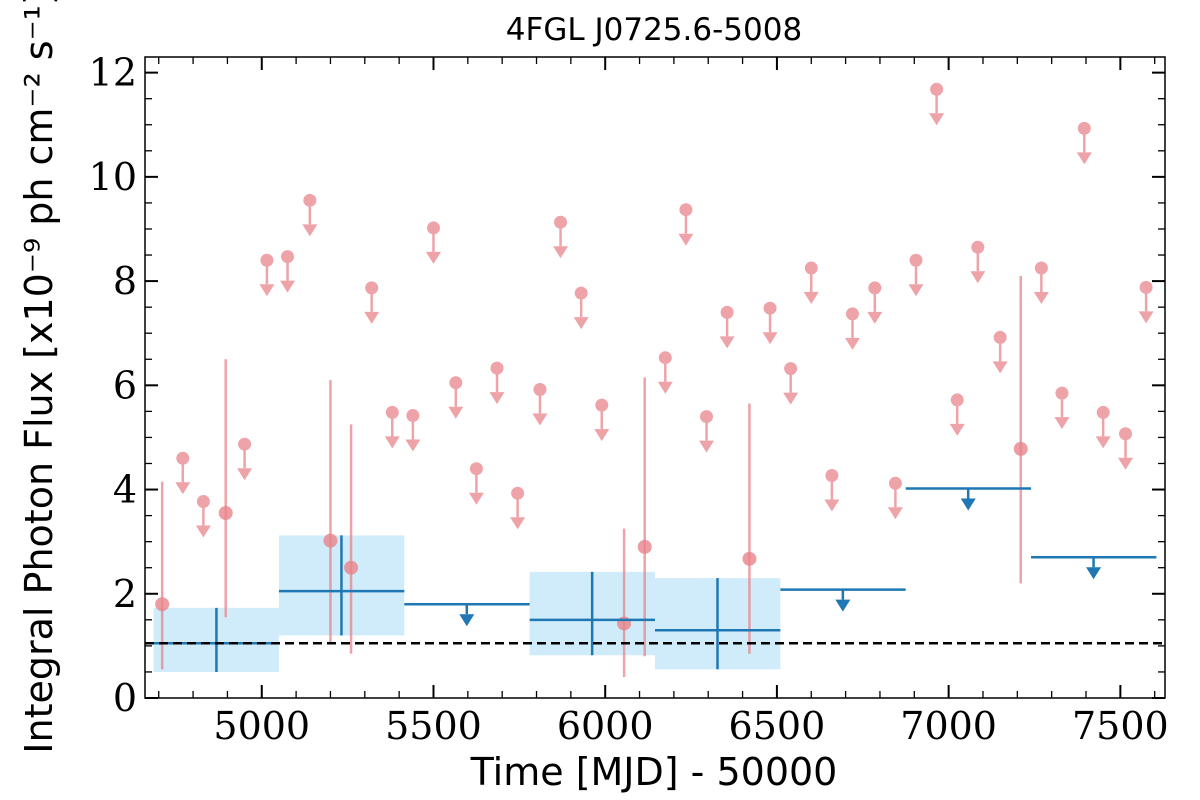 This screenshot has width=1200, height=800. Describe the element at coordinates (605, 726) in the screenshot. I see `x-axis-tick-label: 6000` at that location.